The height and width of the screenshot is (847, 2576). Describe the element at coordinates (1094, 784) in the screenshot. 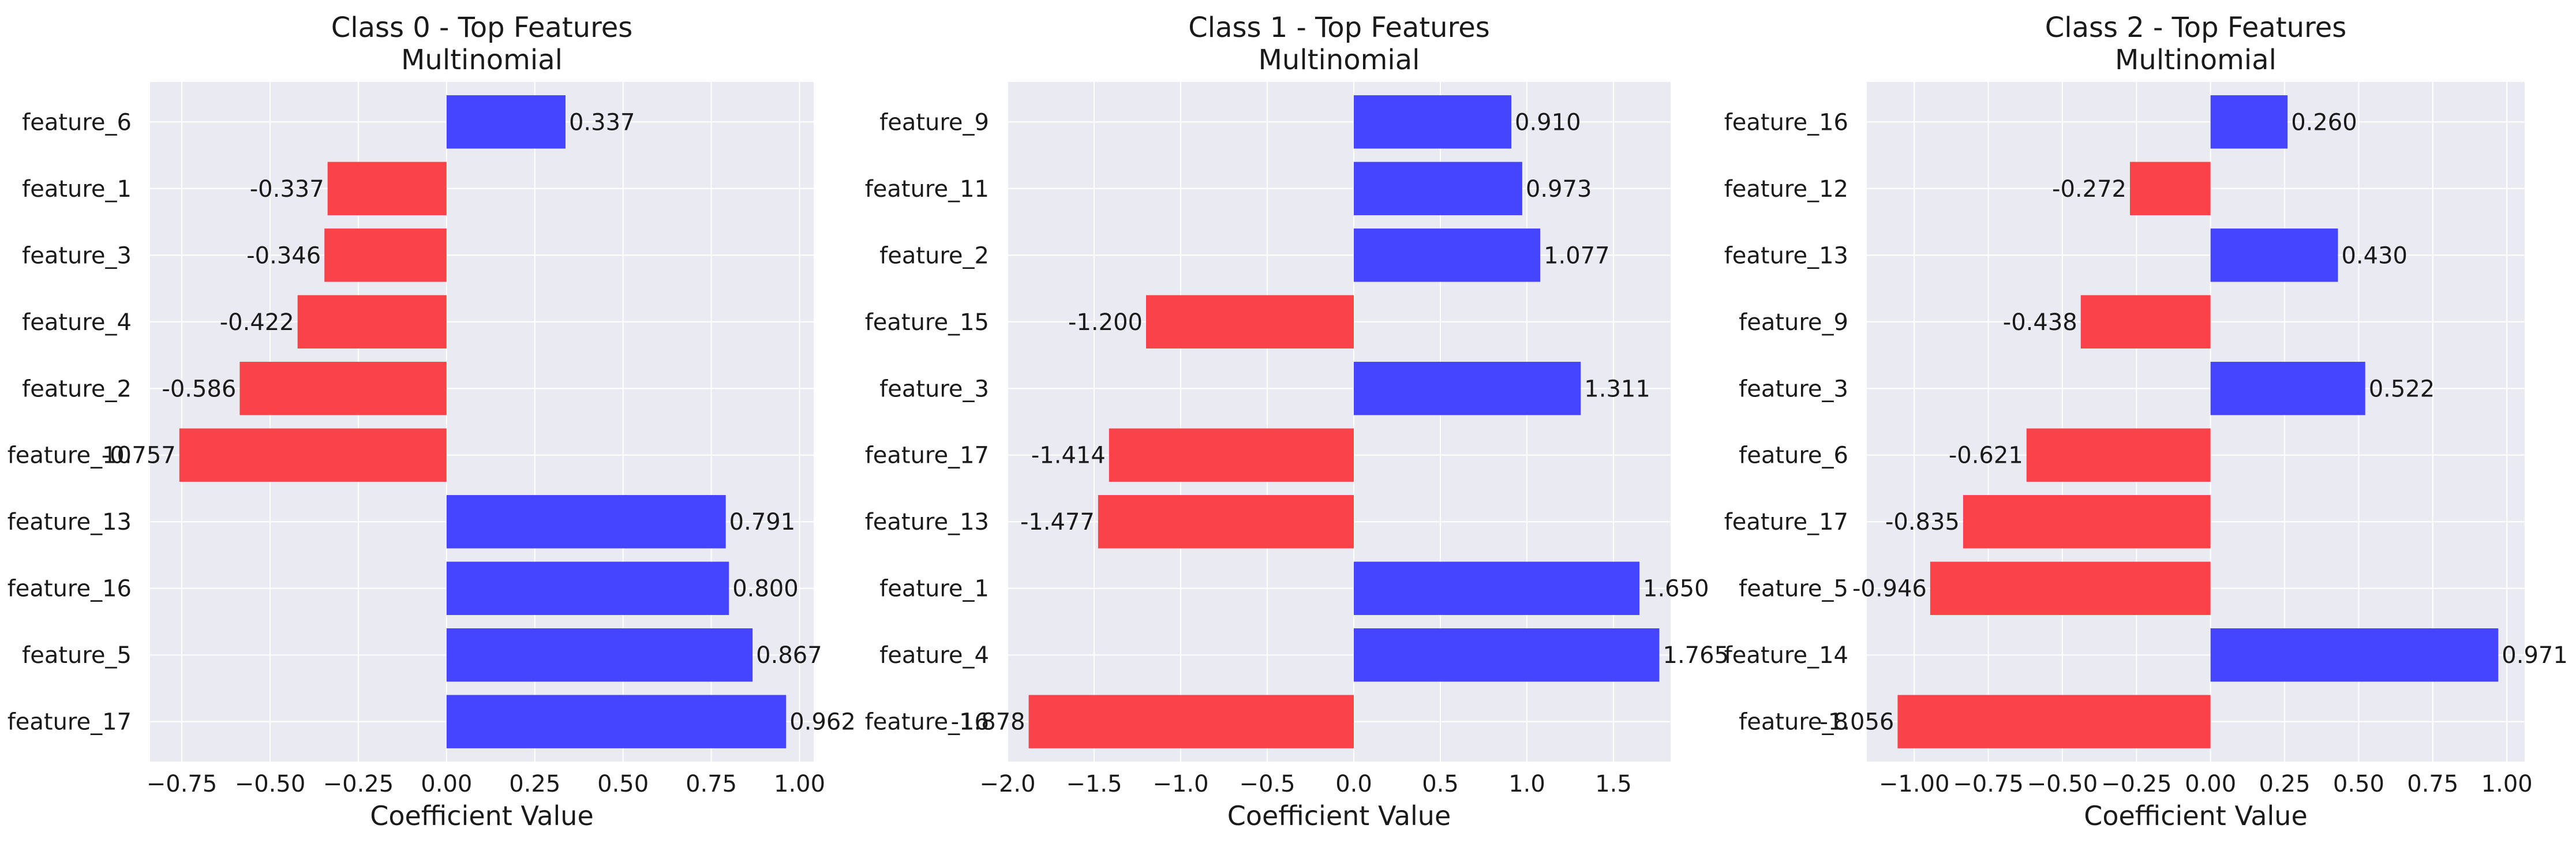

I see `x-tick-label: −1.5` at that location.